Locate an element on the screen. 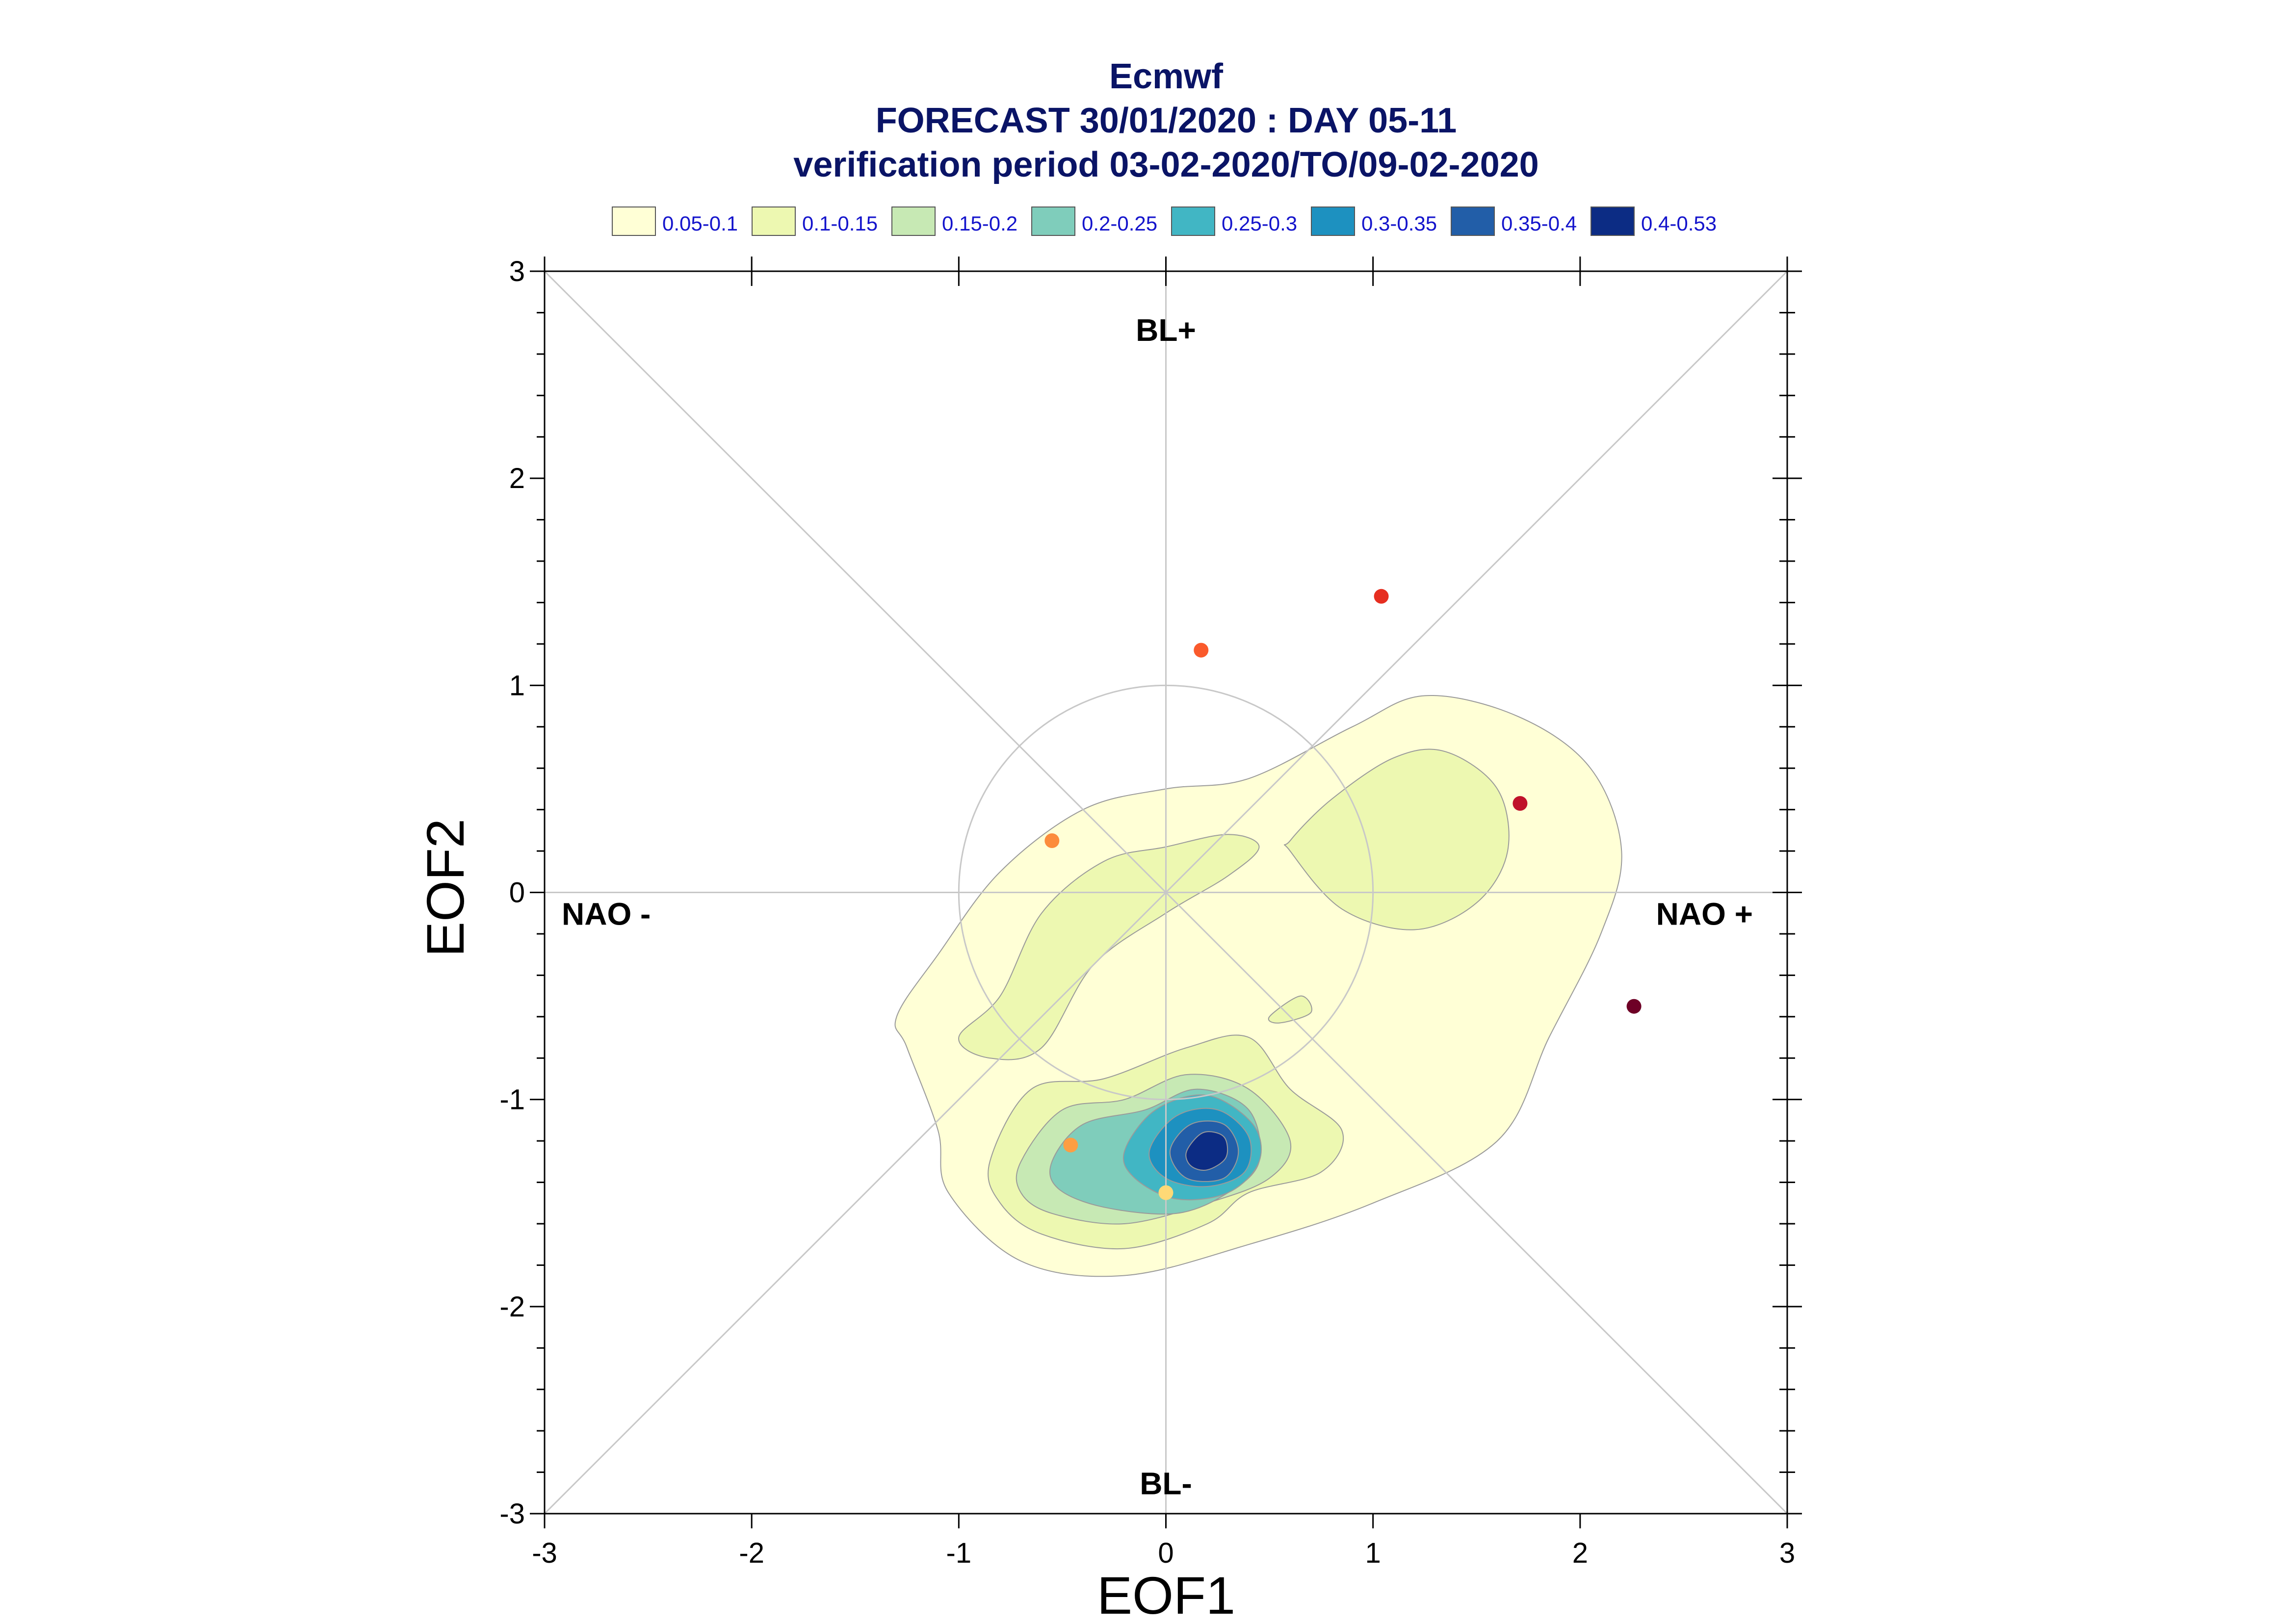 The image size is (2295, 1624). region-label: NAO + is located at coordinates (1705, 914).